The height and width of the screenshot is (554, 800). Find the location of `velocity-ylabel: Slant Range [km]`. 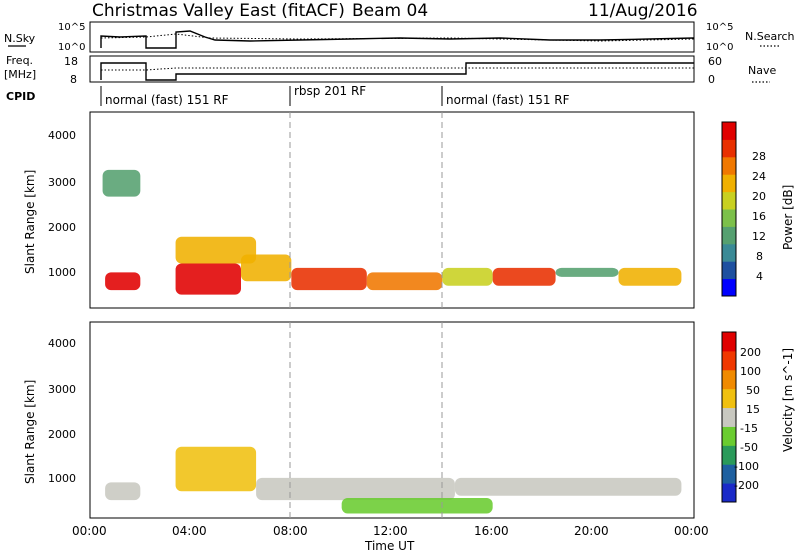

velocity-ylabel: Slant Range [km] is located at coordinates (30, 432).